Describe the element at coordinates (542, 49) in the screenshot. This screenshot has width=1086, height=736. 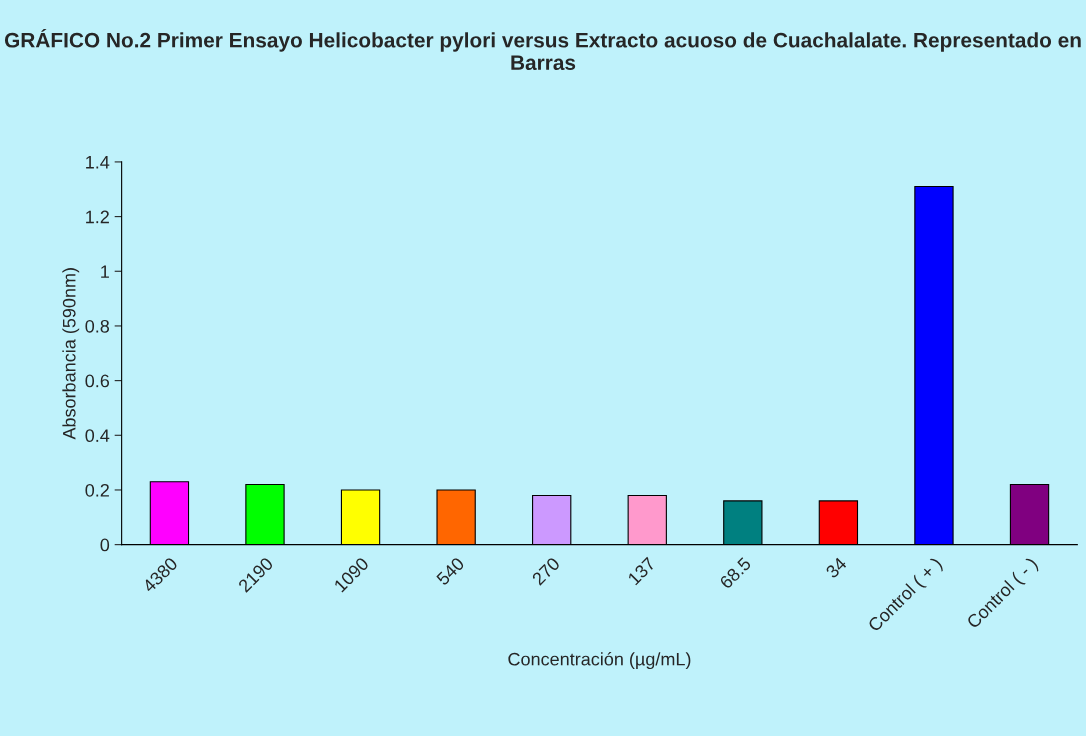
I see `chart-title: GRÁFICO No.2 Primer Ensayo Helicobacter pylori versus Extracto acuoso de Cuachalalate. Representado en Barras` at that location.